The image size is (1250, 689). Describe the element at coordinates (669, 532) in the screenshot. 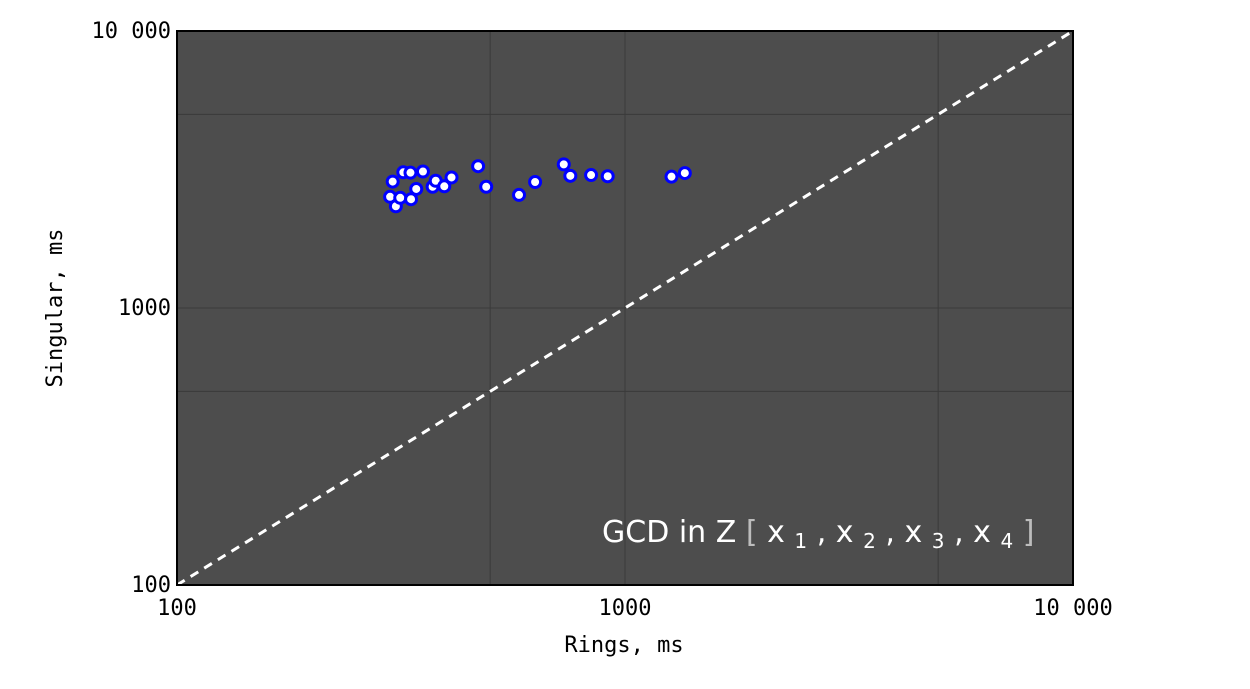

I see `annotation-prefix: GCD in Z` at that location.